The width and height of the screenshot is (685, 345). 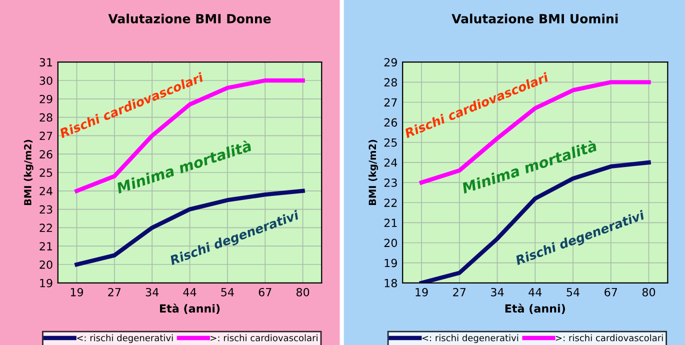 What do you see at coordinates (189, 19) in the screenshot?
I see `chart-title: Valutazione BMI Donne` at bounding box center [189, 19].